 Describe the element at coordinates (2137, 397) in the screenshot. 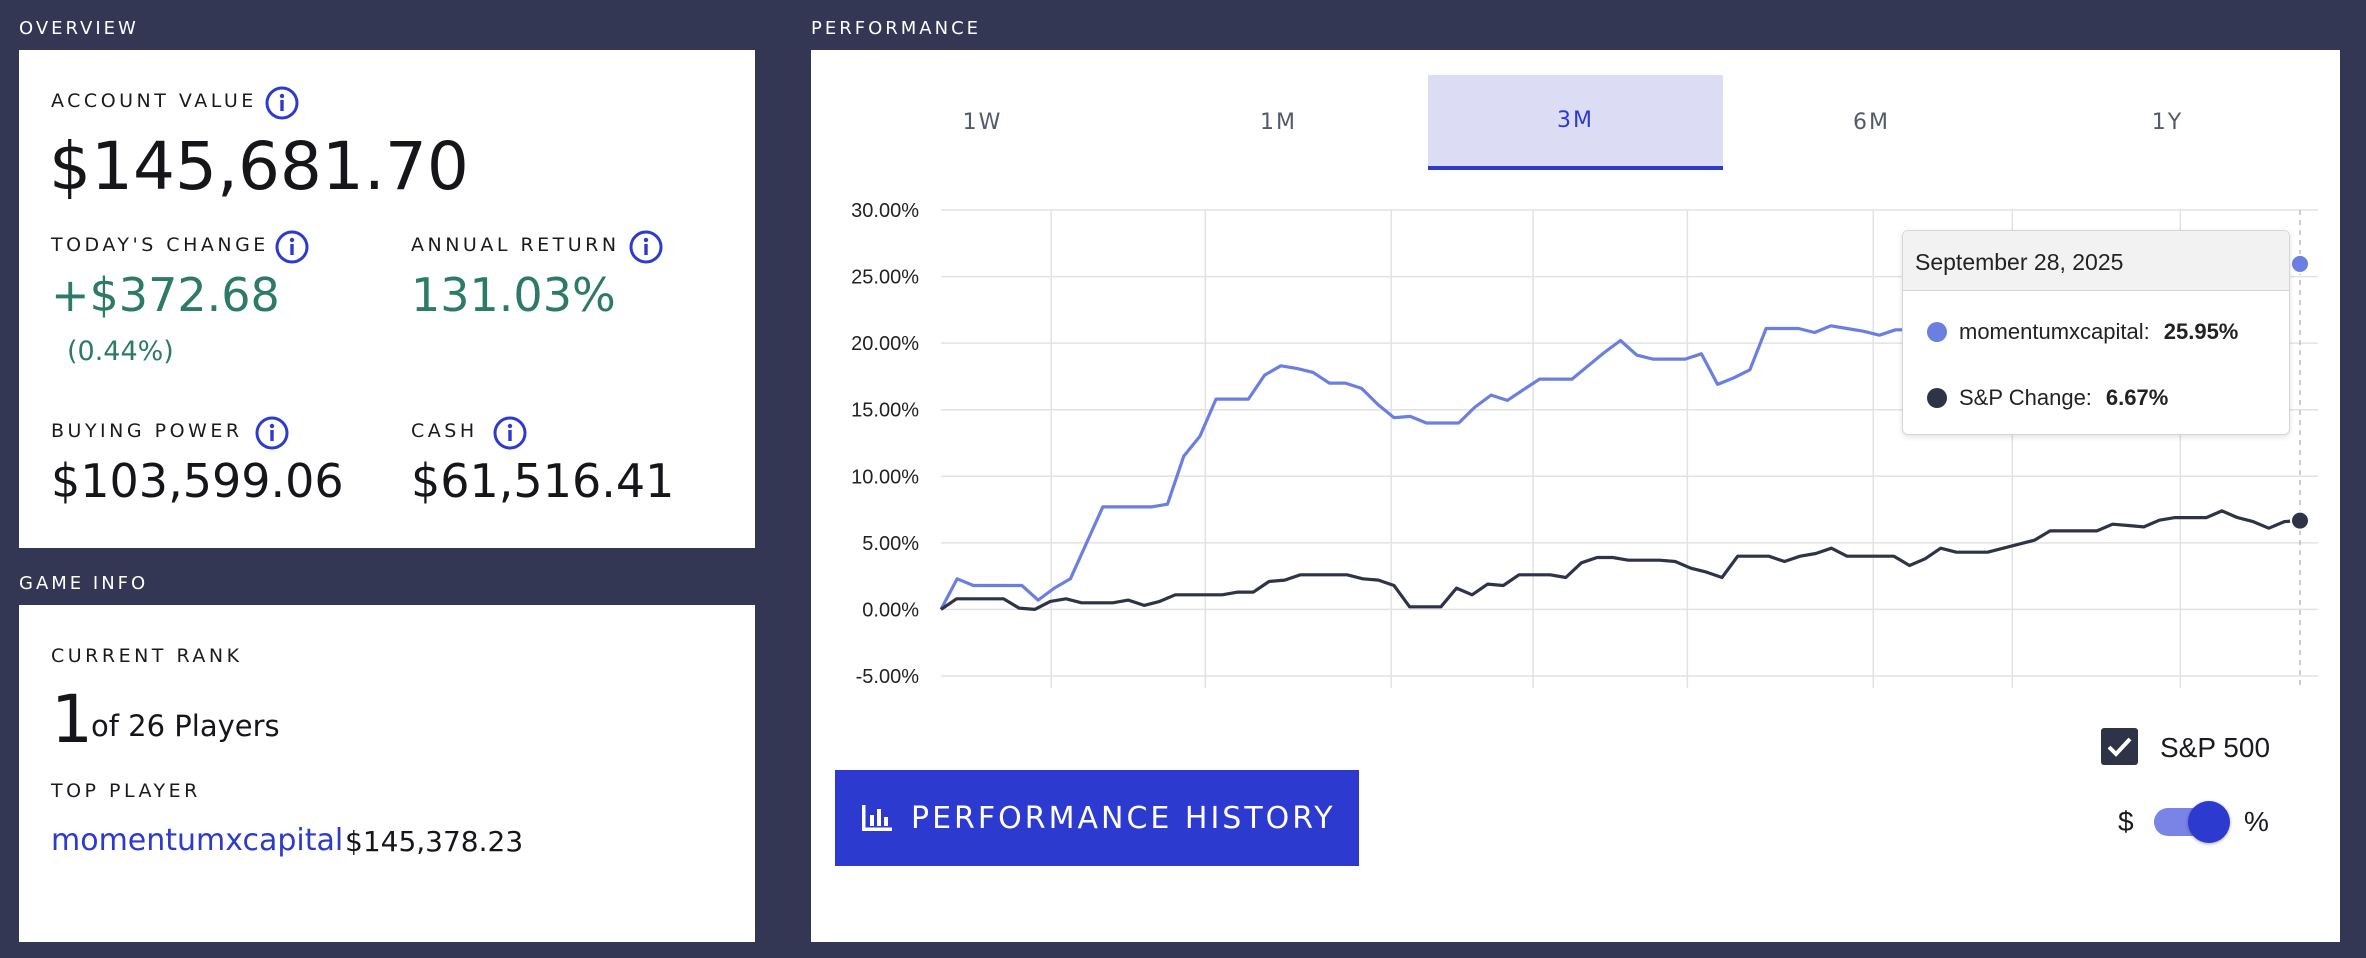

I see `tooltip-series-value: 6.67%` at that location.